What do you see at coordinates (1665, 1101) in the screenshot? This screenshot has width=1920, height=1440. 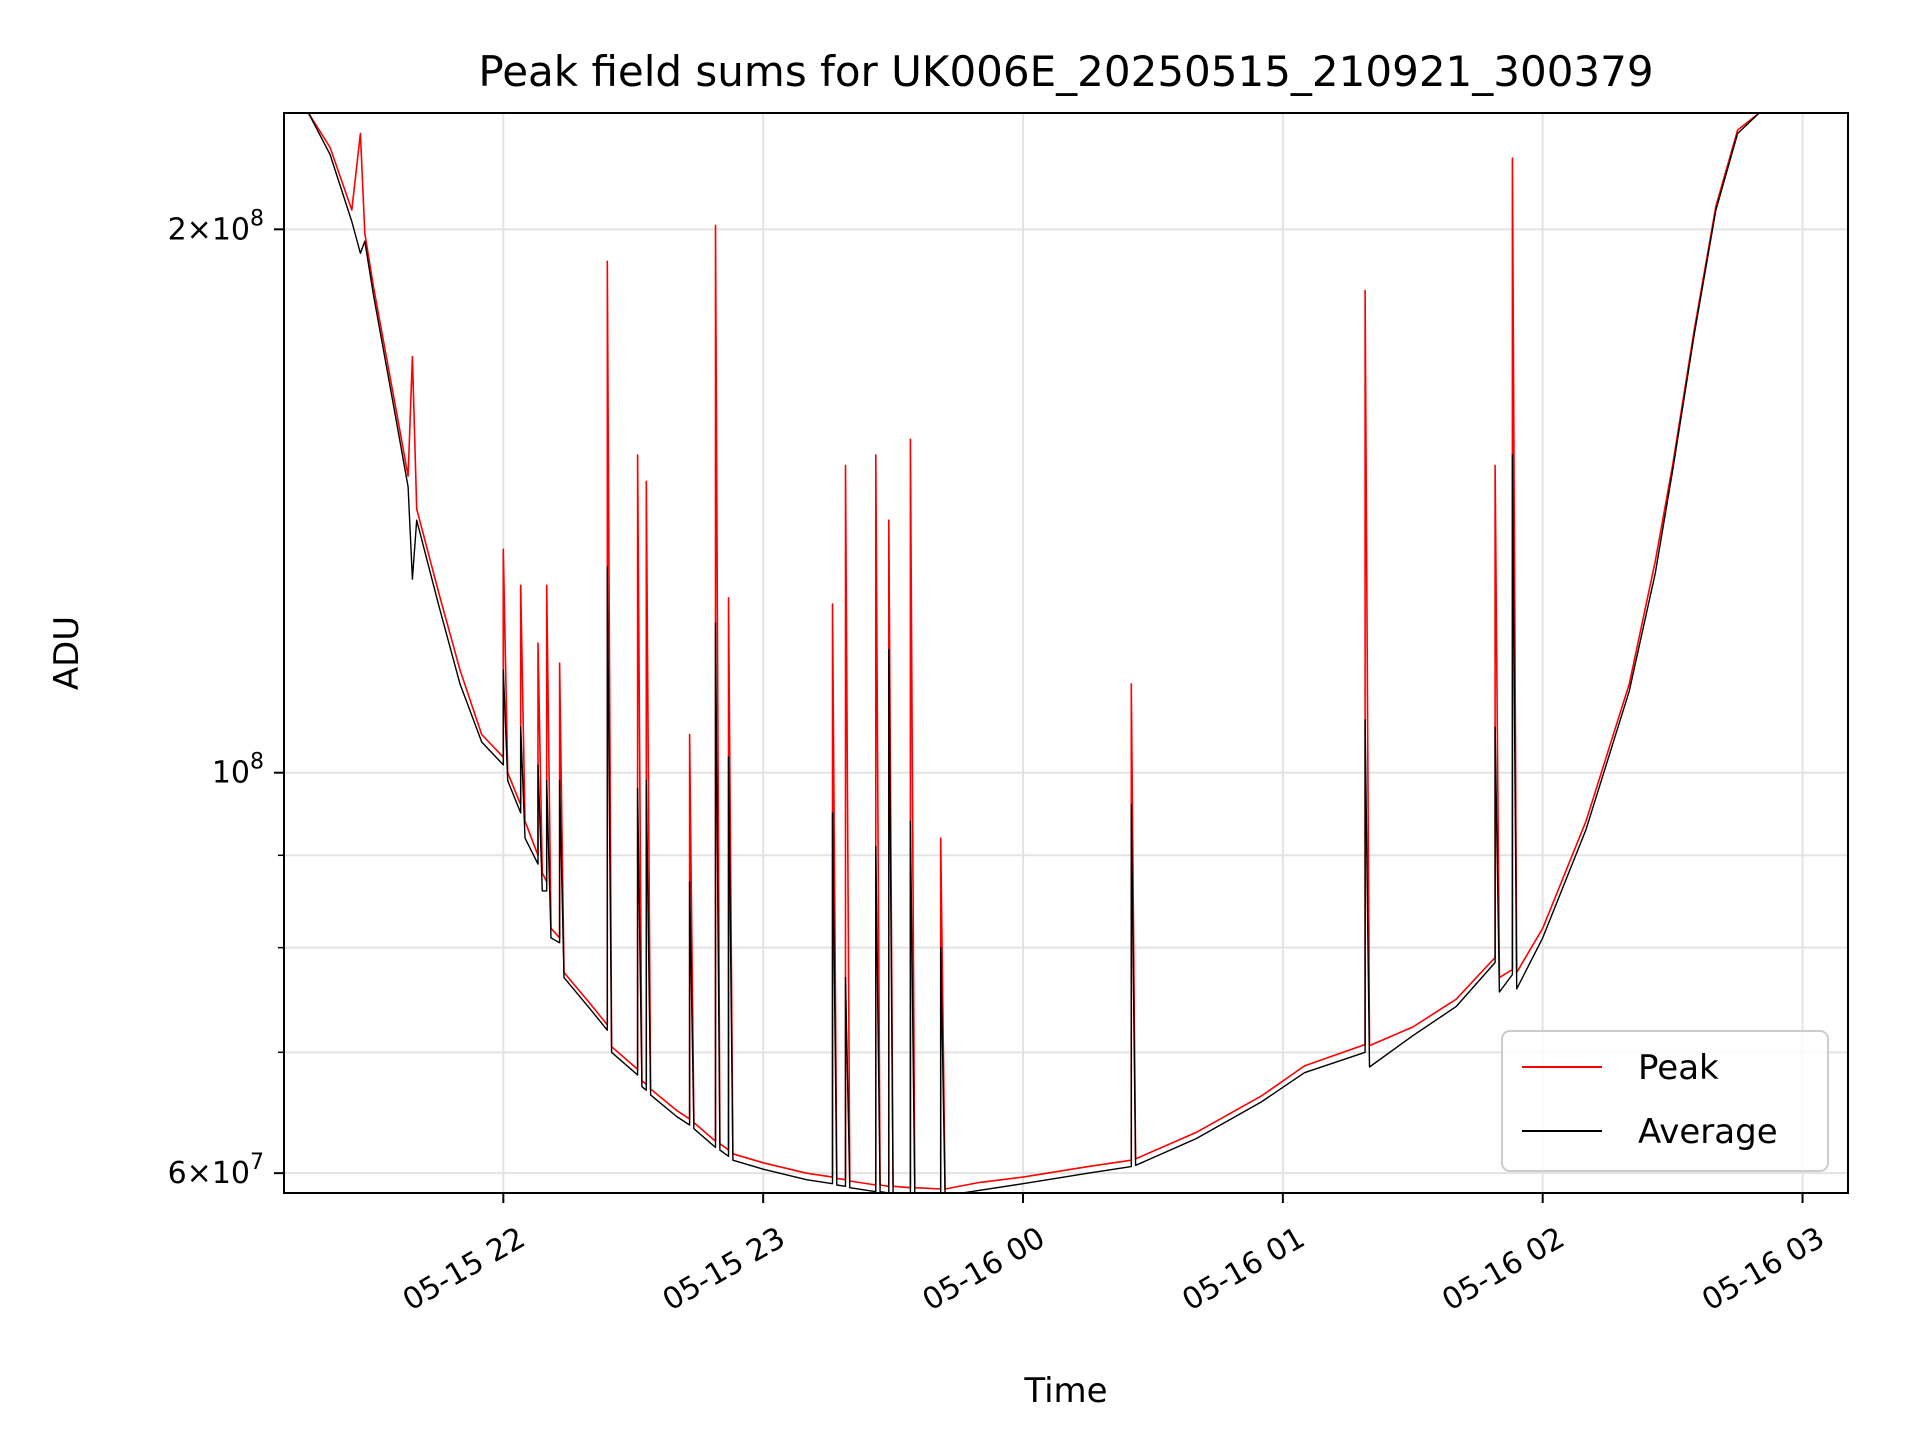 I see `legend: Peak Average` at bounding box center [1665, 1101].